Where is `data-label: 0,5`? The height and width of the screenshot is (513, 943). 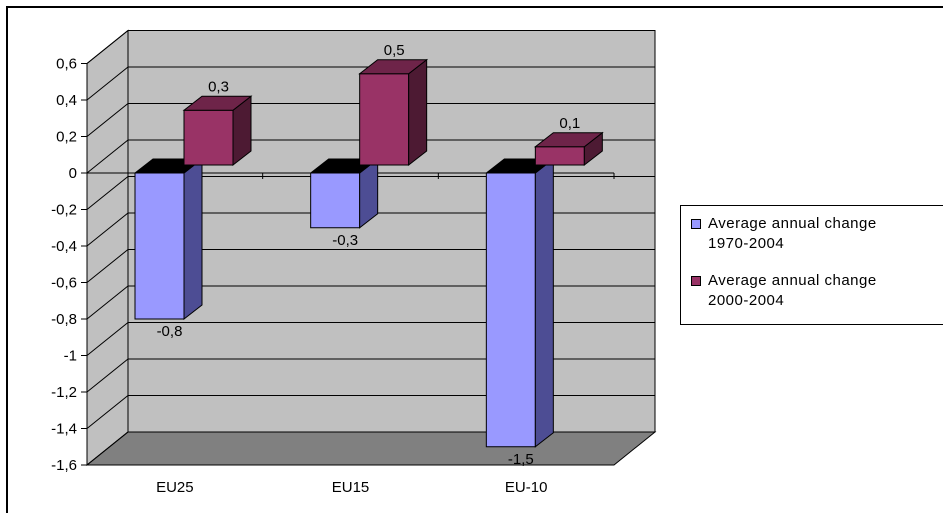 data-label: 0,5 is located at coordinates (394, 50).